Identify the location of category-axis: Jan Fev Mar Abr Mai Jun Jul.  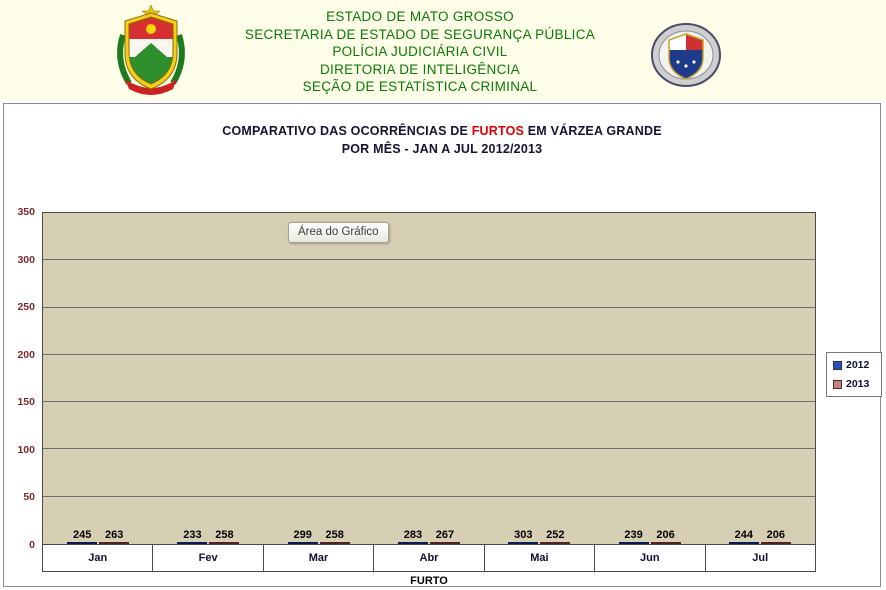
(429, 558).